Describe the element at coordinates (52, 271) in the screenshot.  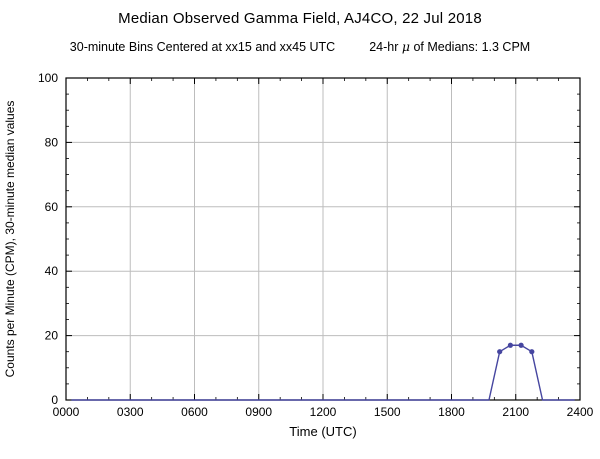
I see `svg-text: 40` at that location.